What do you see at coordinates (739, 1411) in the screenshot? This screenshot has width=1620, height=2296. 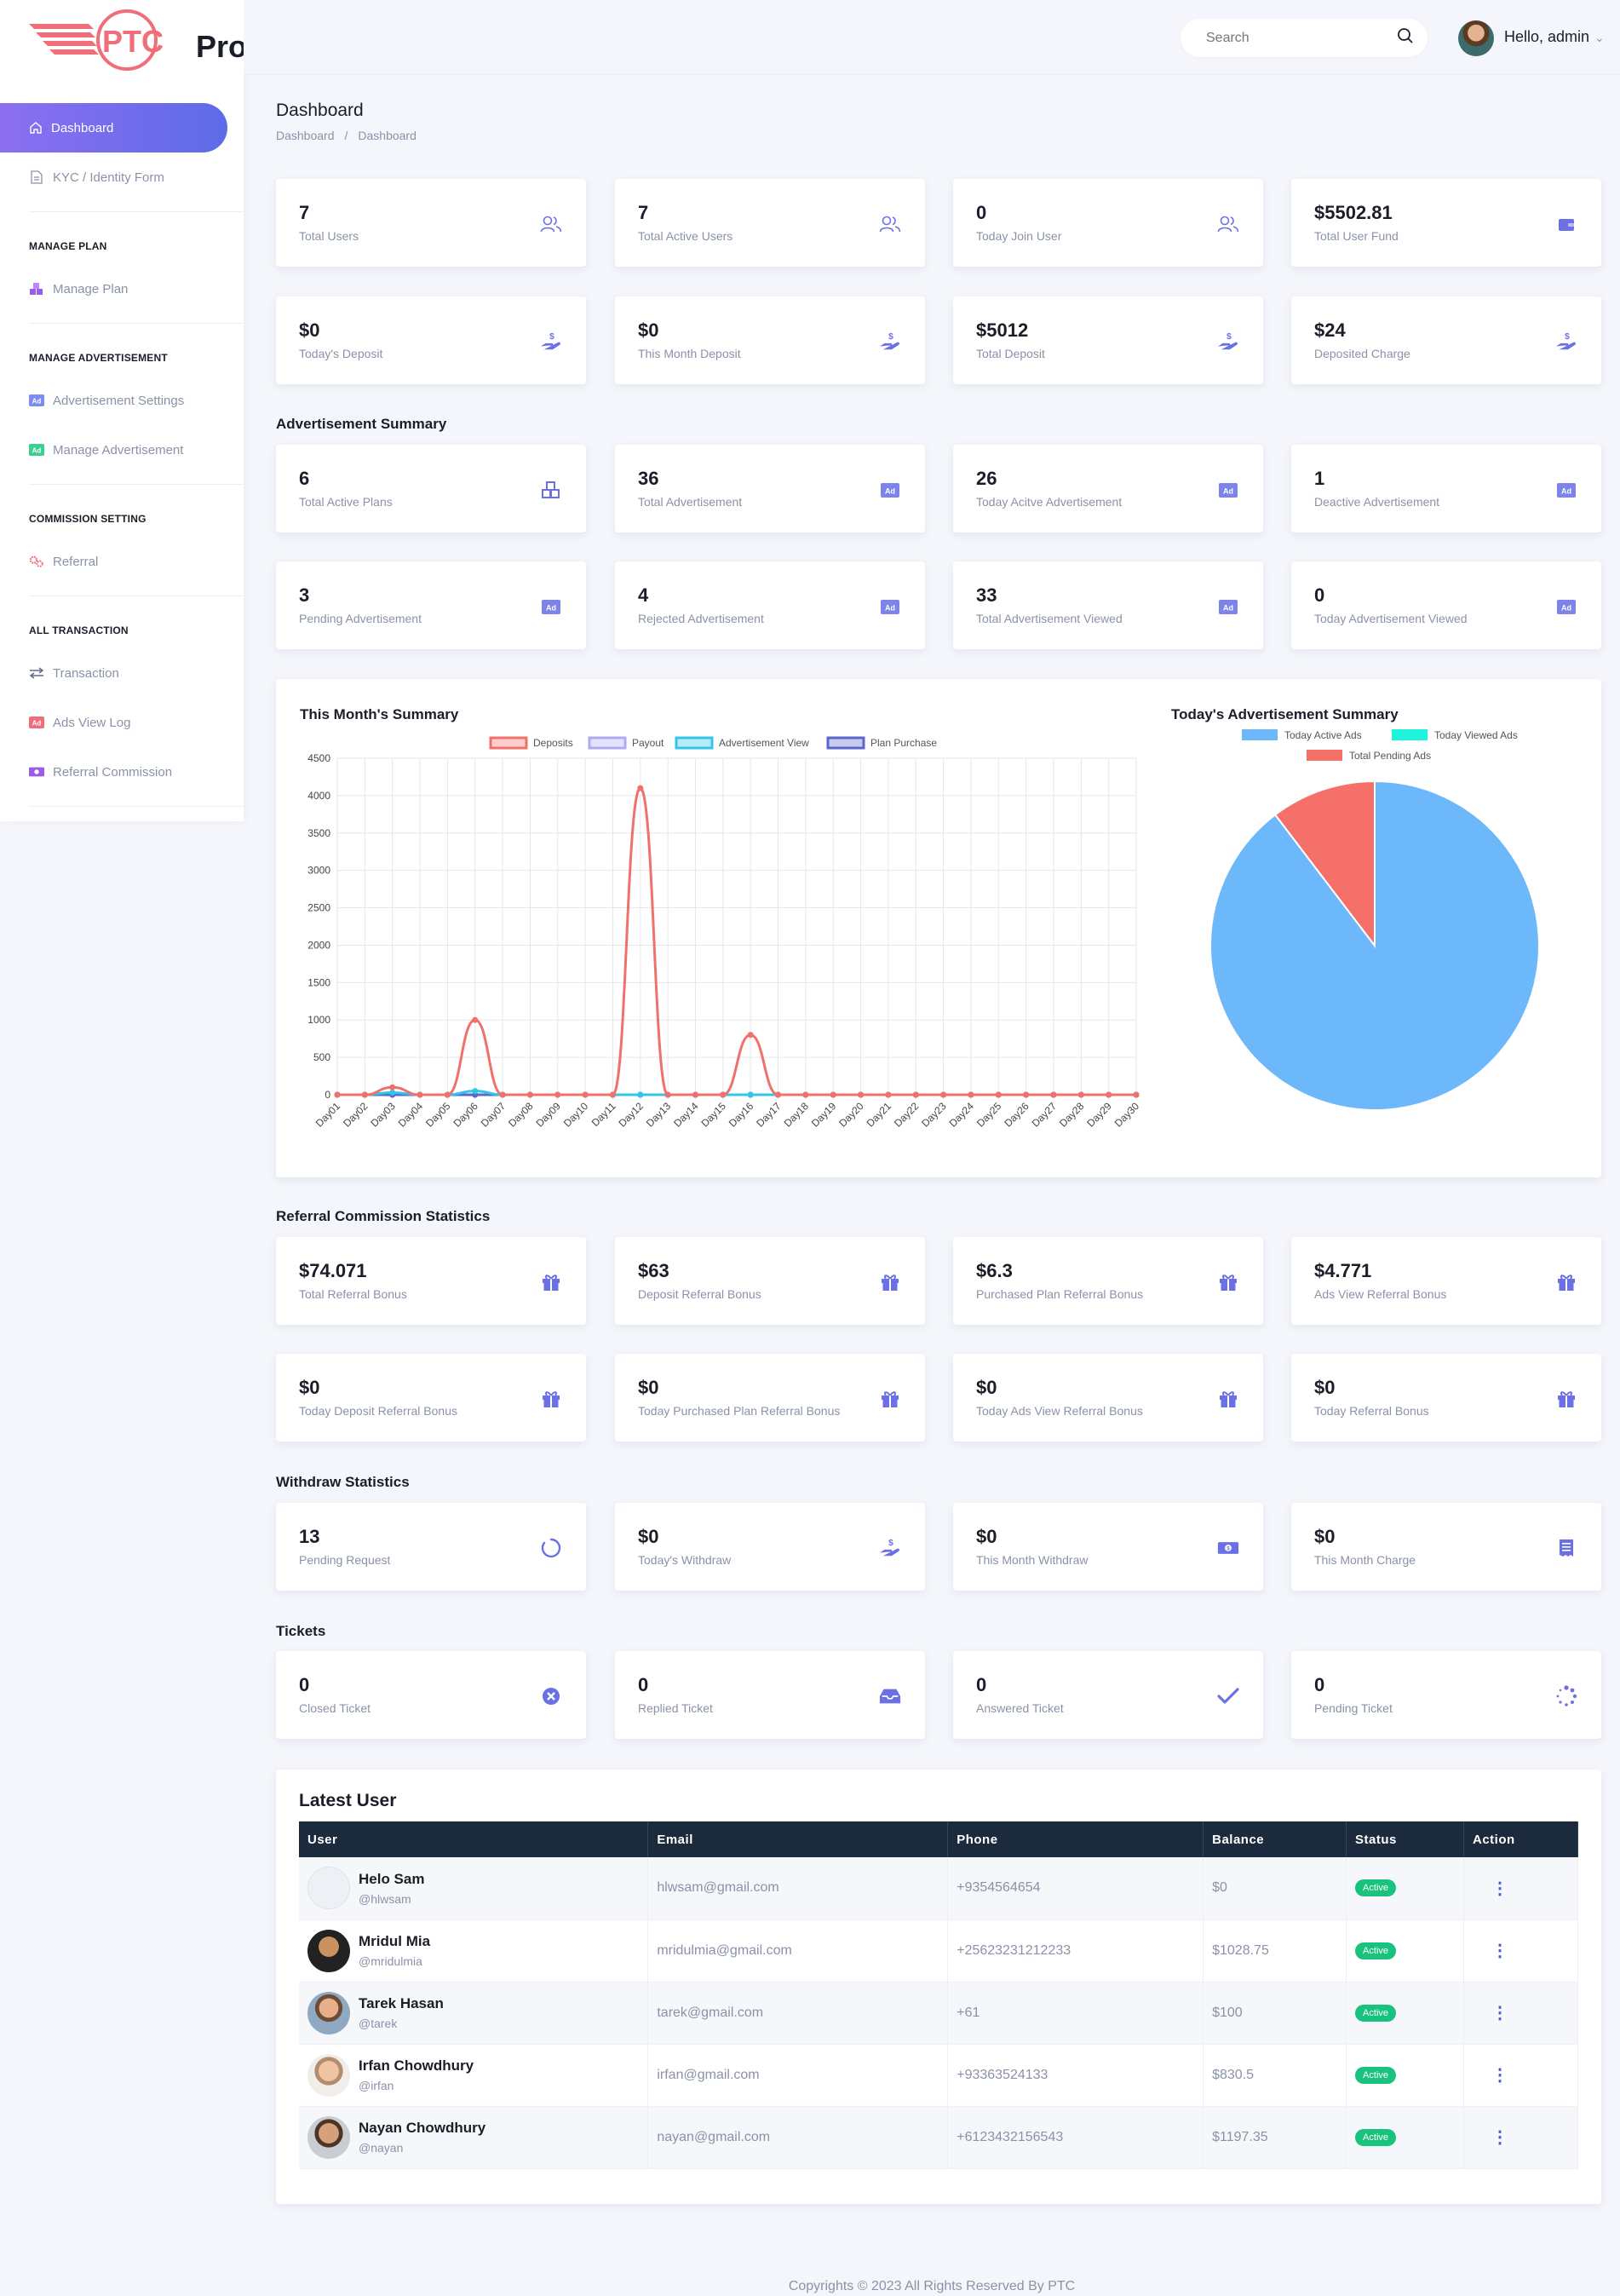 I see `stat-label: Today Purchased Plan Referral Bonus` at bounding box center [739, 1411].